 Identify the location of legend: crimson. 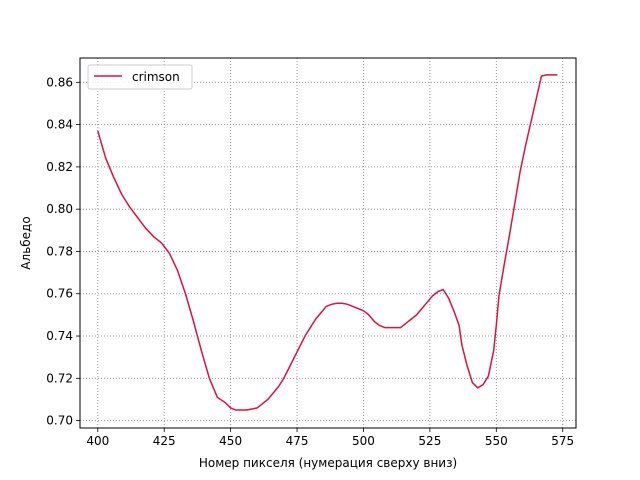
(140, 77).